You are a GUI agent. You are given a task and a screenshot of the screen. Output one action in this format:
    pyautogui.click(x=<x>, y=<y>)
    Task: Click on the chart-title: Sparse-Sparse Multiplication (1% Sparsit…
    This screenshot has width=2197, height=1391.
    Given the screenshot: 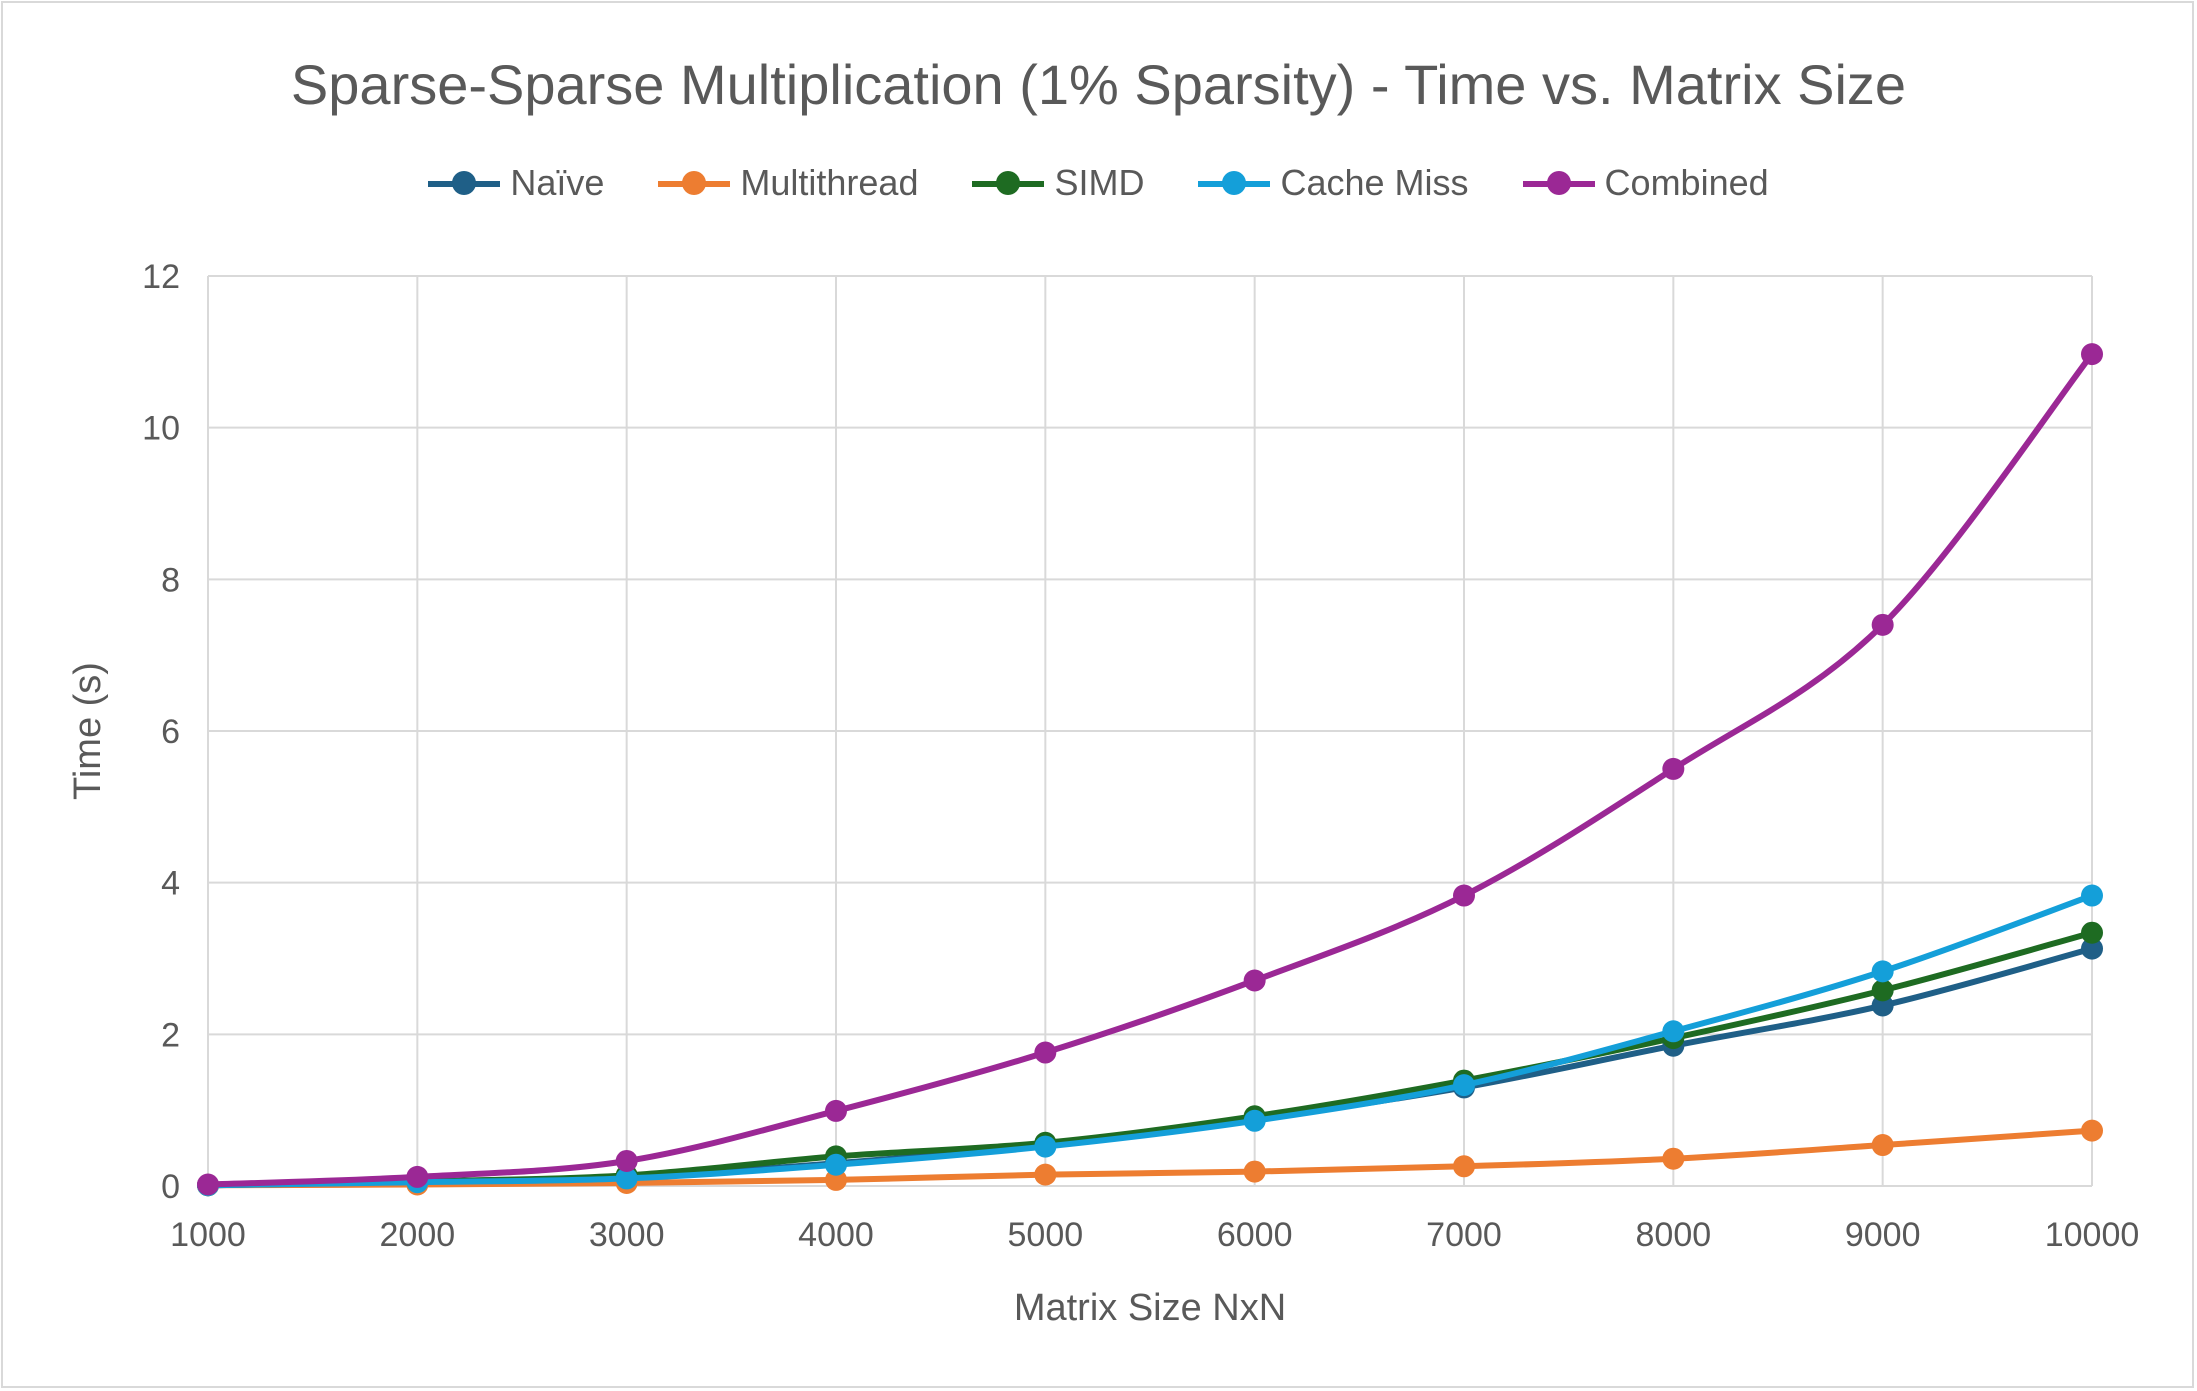 What is the action you would take?
    pyautogui.click(x=1098, y=84)
    